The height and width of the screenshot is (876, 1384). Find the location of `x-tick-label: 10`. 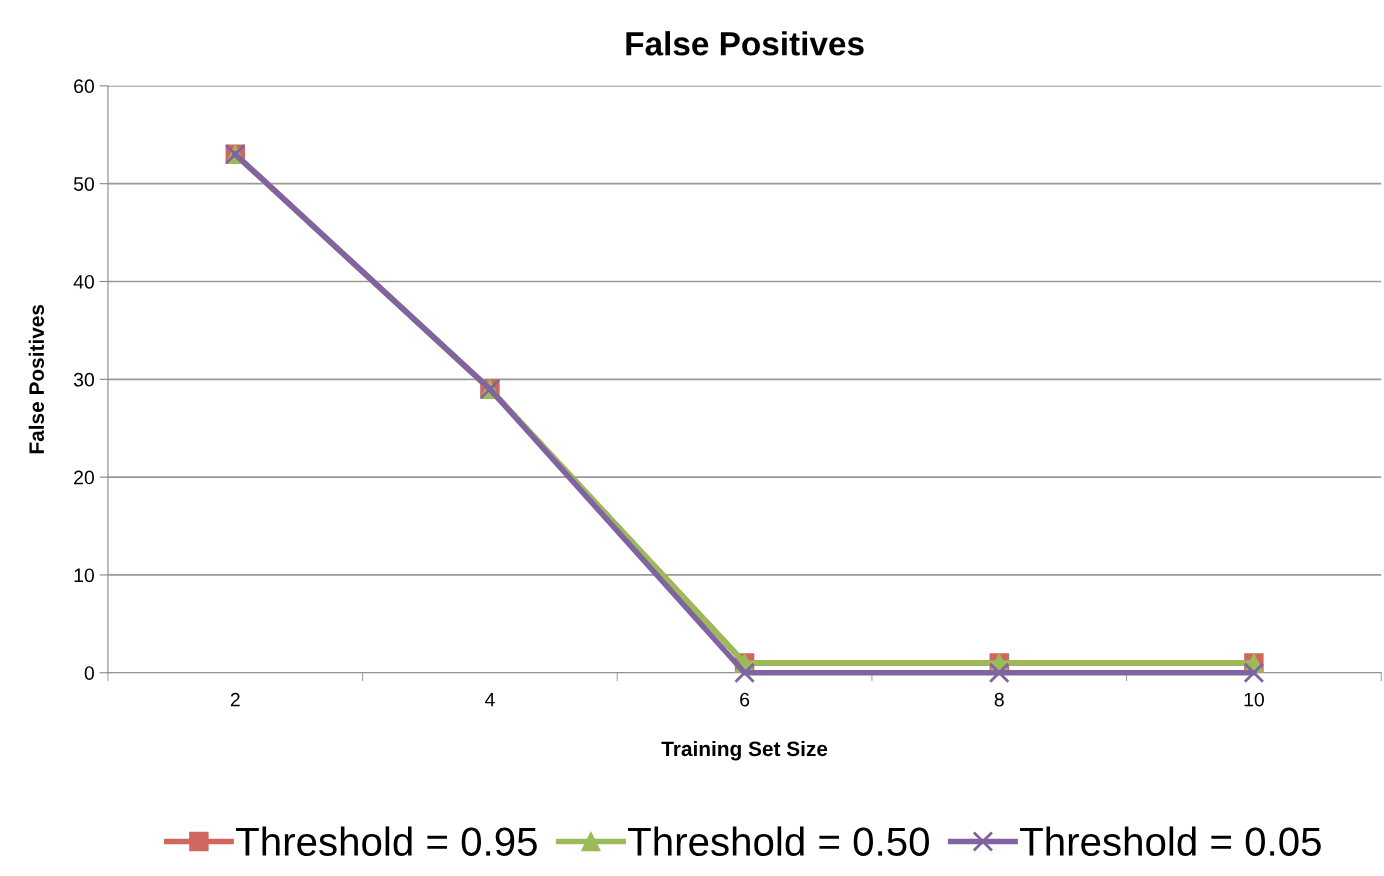

x-tick-label: 10 is located at coordinates (1254, 699).